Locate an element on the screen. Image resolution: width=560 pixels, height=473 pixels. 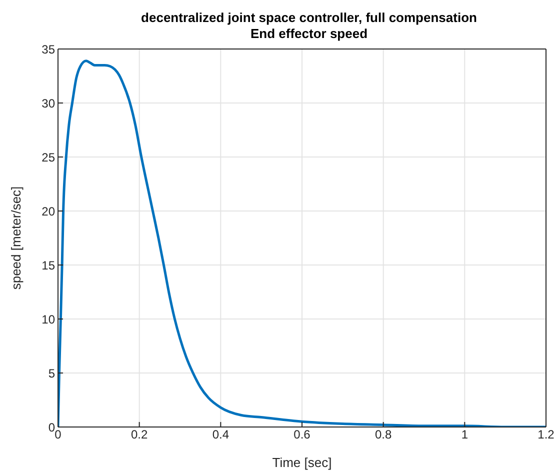
x-tick-label: 1.2 is located at coordinates (546, 435).